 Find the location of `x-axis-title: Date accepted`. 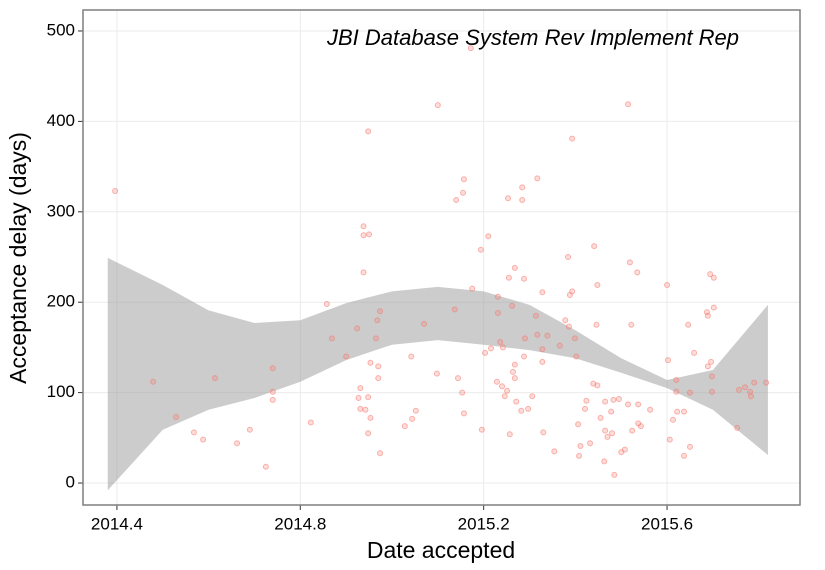

x-axis-title: Date accepted is located at coordinates (441, 550).